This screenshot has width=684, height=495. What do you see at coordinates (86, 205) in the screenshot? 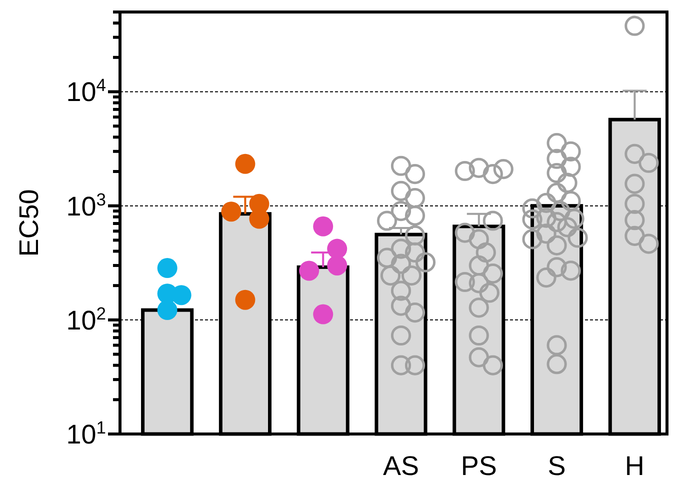
I see `y-tick-label: 10$^{3}$` at bounding box center [86, 205].